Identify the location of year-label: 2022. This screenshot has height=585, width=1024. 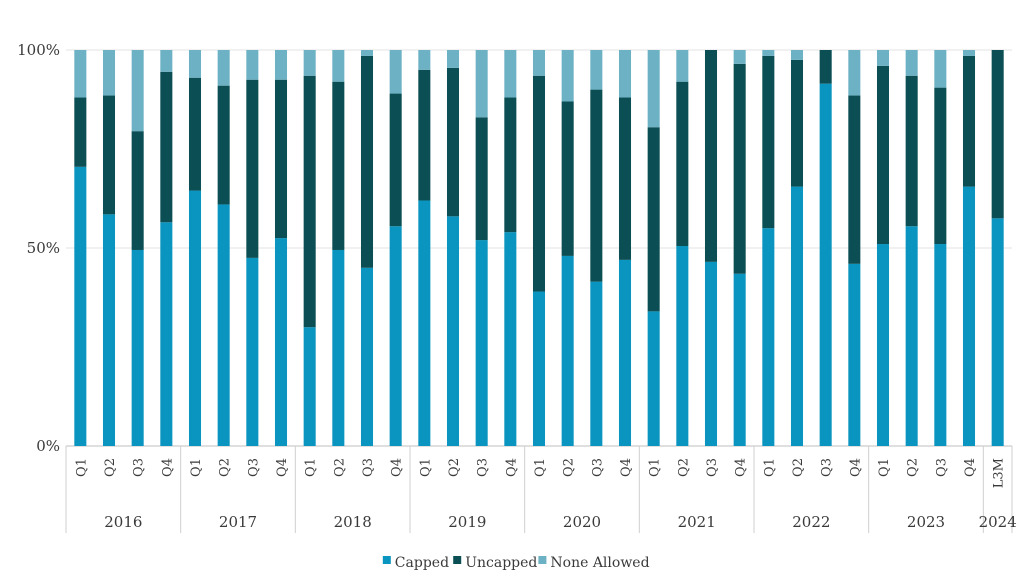
(811, 522).